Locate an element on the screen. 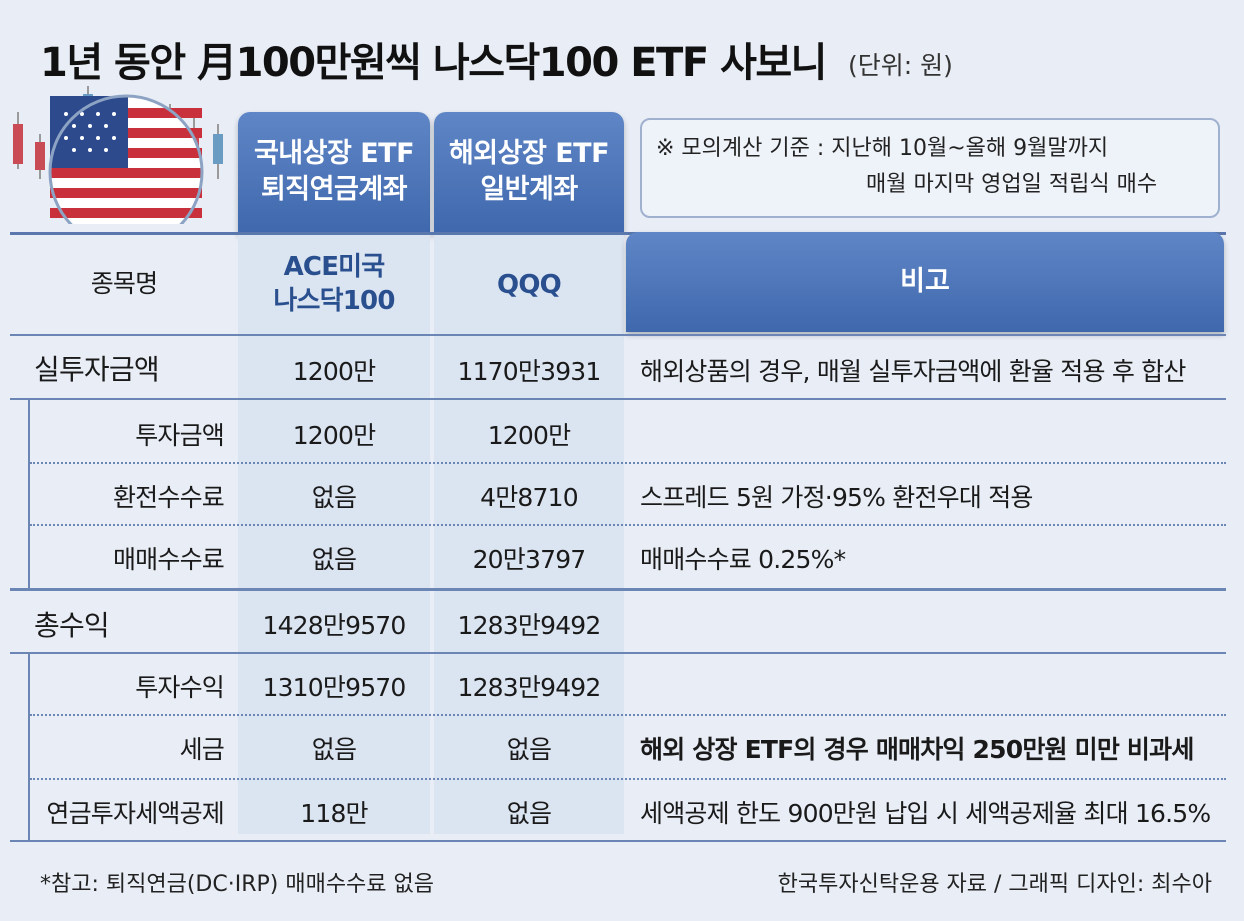 The width and height of the screenshot is (1244, 921). overseas-account-label: 일반계좌 is located at coordinates (529, 189).